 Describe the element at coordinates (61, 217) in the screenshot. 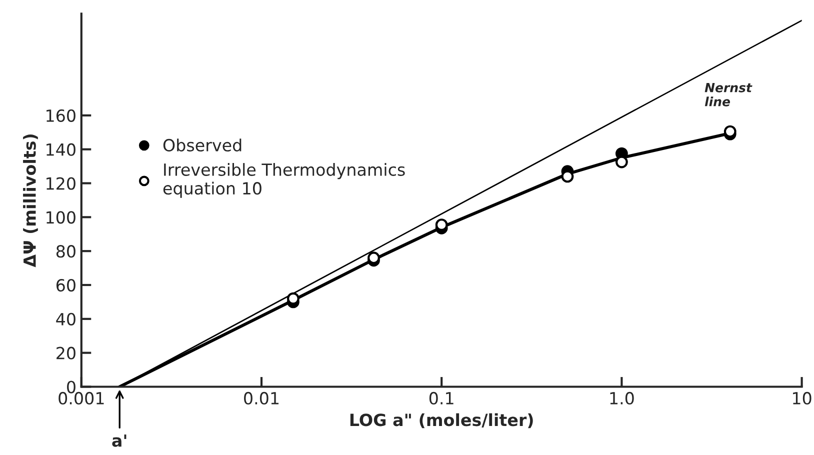

I see `y-tick-label: 100` at that location.